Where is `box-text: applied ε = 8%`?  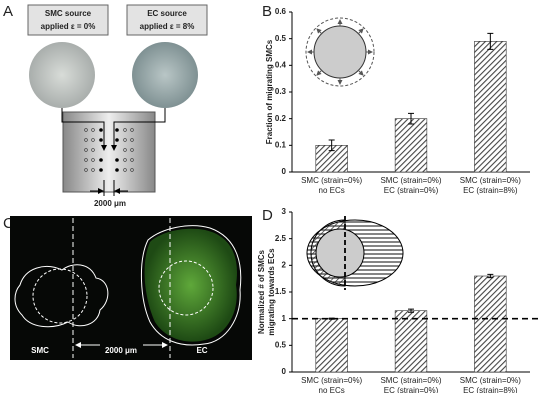 box-text: applied ε = 8% is located at coordinates (167, 26).